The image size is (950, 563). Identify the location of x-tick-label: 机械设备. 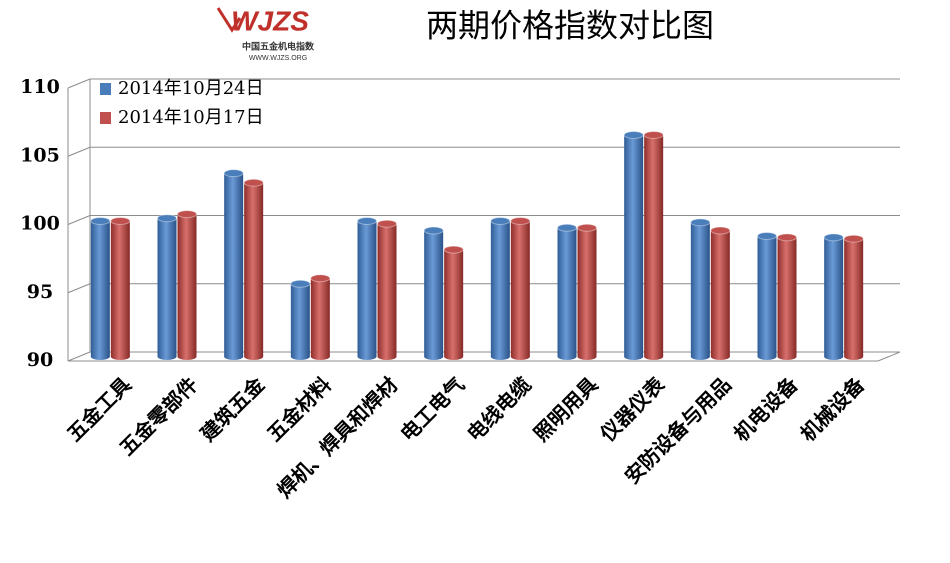
(833, 409).